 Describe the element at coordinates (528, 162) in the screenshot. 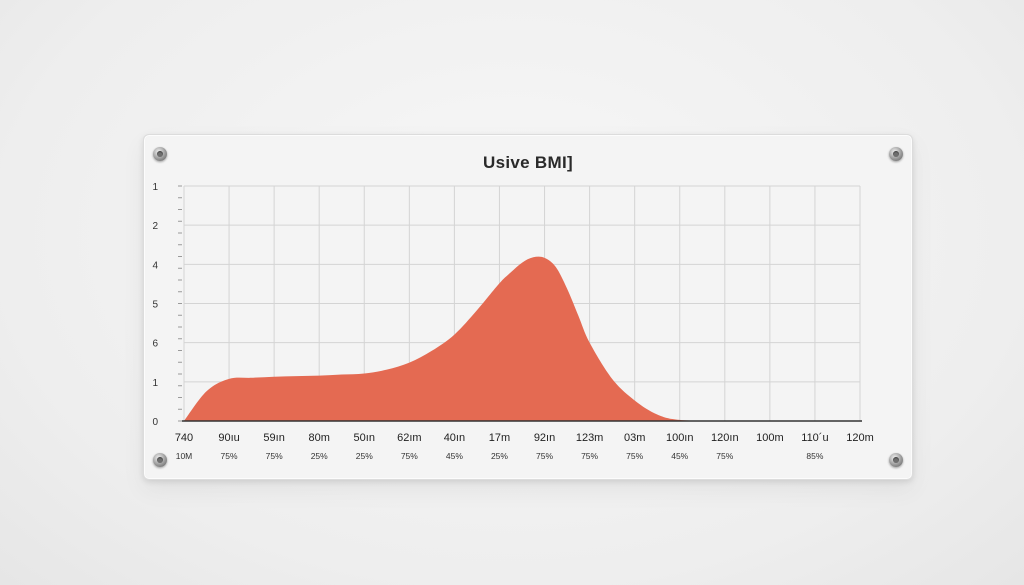

I see `chart-title: Usive BMI]` at that location.